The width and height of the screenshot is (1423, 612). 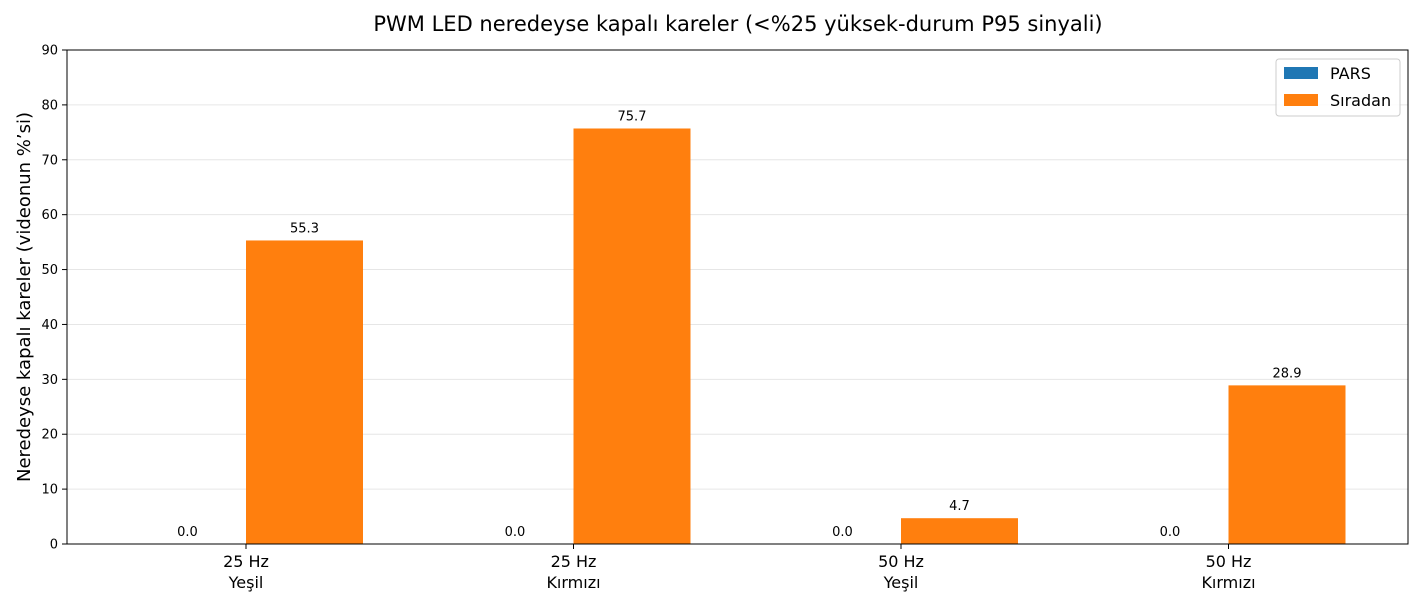 I want to click on y-tick-label: 60, so click(x=49, y=215).